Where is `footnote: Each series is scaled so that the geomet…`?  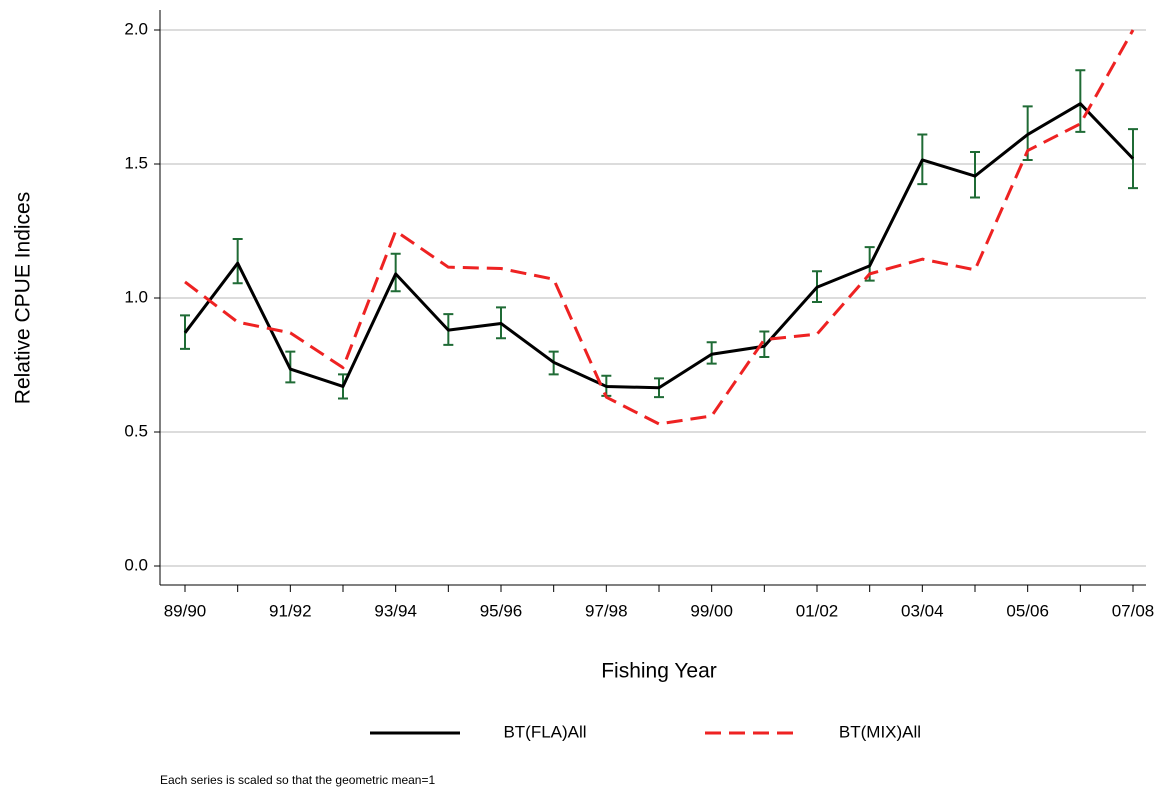
footnote: Each series is scaled so that the geomet… is located at coordinates (297, 780).